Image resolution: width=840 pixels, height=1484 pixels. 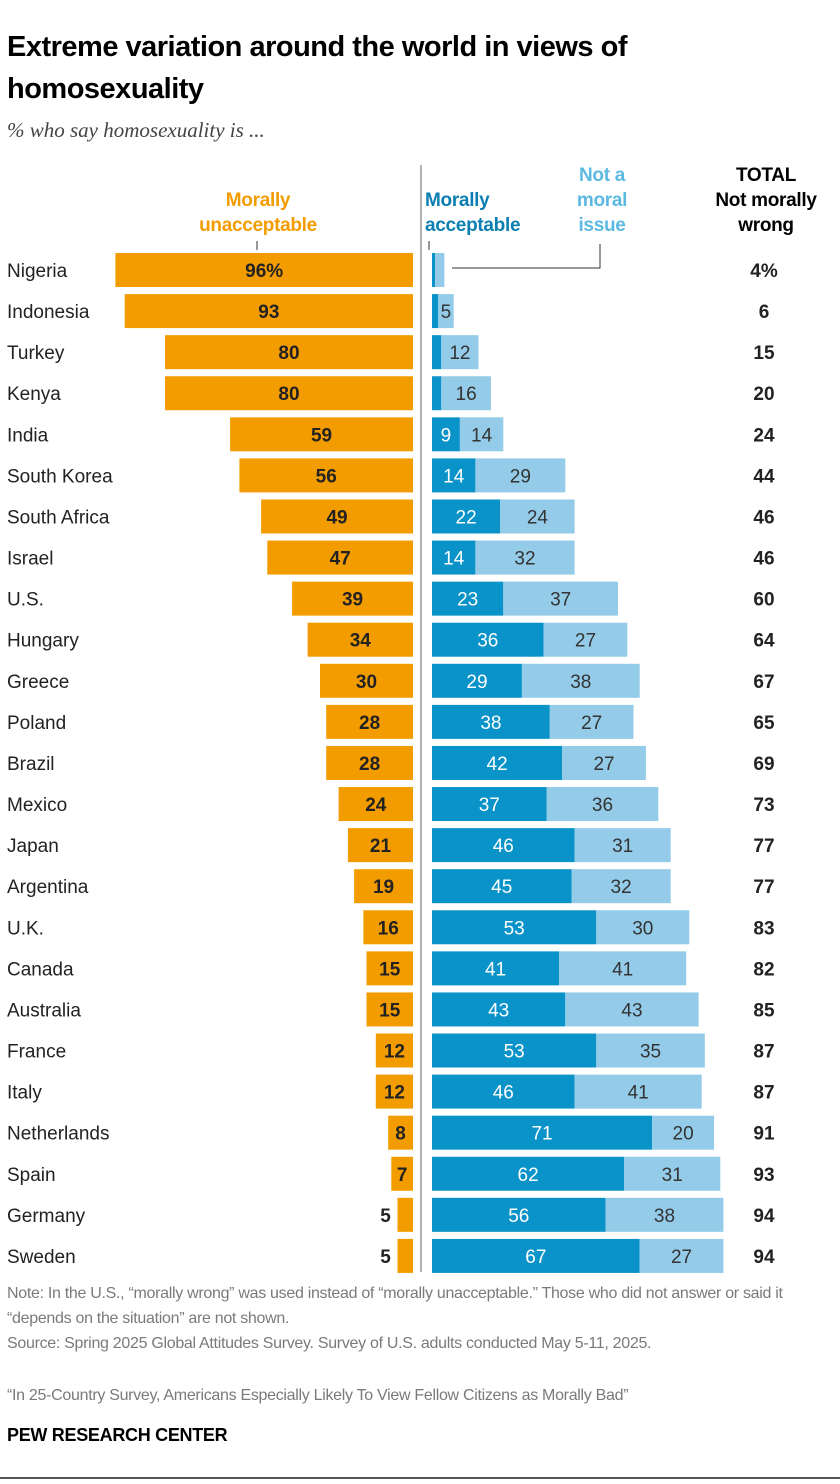 What do you see at coordinates (763, 600) in the screenshot?
I see `label-total: 60` at bounding box center [763, 600].